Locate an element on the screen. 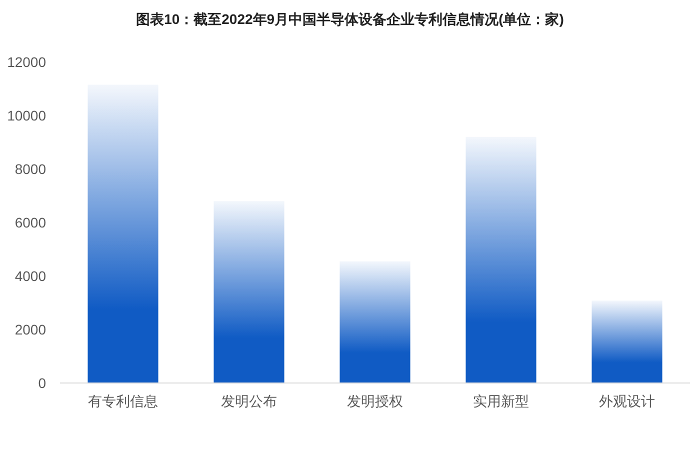 The height and width of the screenshot is (458, 700). x-tick-label: 实用新型 is located at coordinates (501, 401).